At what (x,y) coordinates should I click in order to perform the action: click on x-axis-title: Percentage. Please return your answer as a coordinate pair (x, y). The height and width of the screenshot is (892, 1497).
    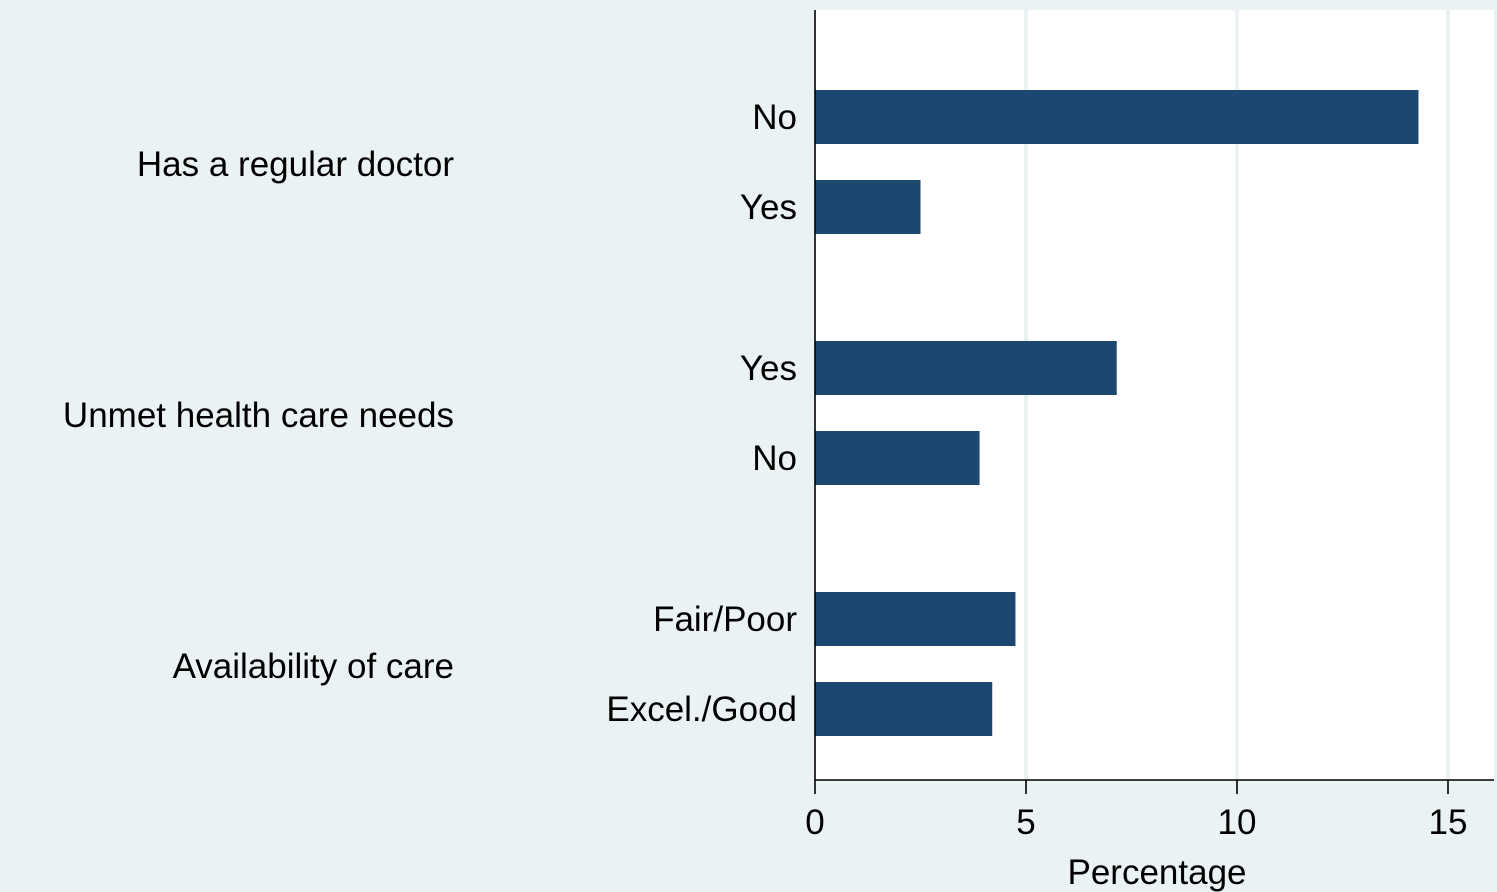
    Looking at the image, I should click on (1156, 872).